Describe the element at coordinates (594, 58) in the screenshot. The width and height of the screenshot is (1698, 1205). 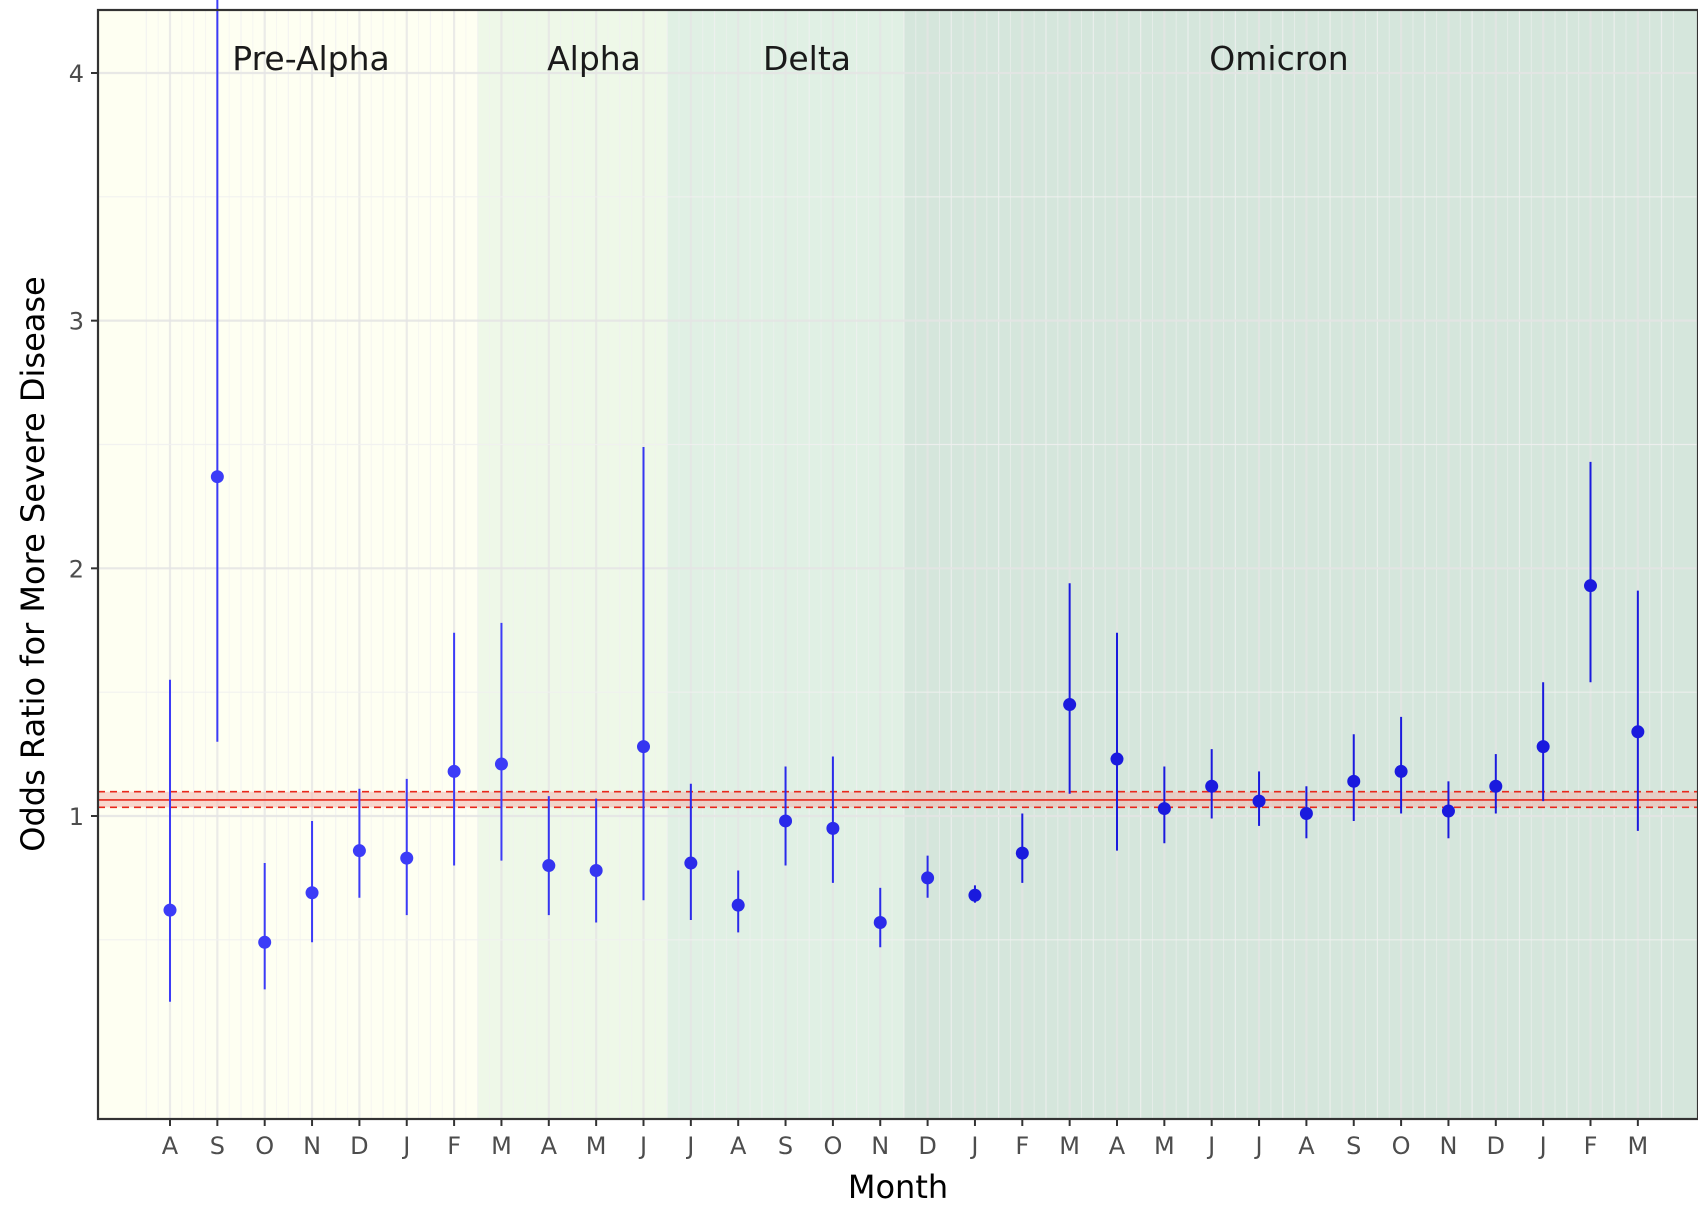
I see `era-label: Alpha` at that location.